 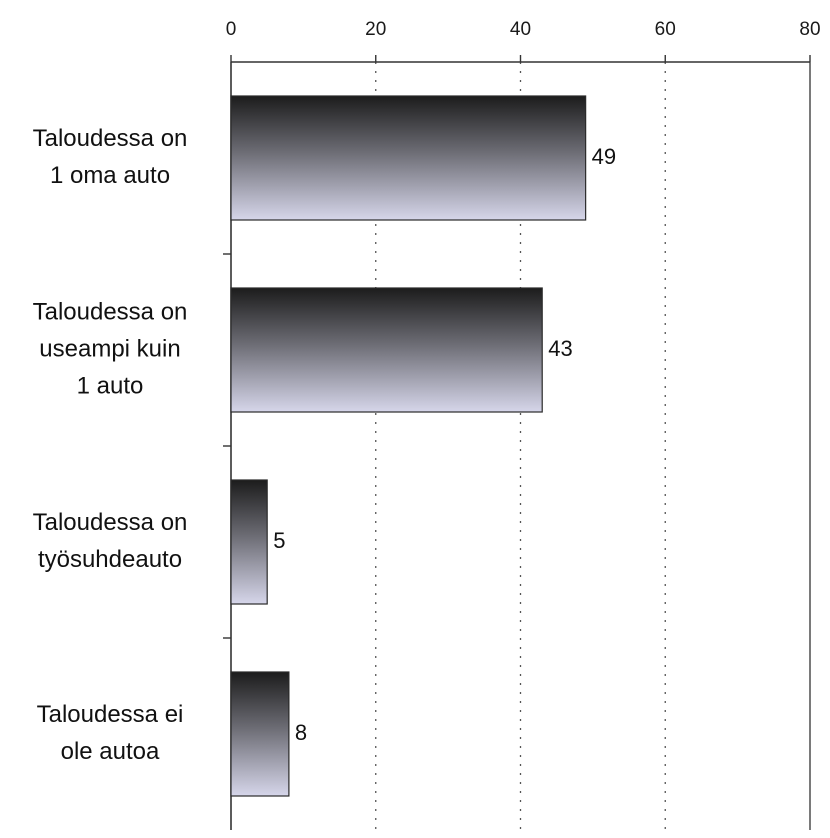 What do you see at coordinates (110, 385) in the screenshot?
I see `category-label-line: 1 auto` at bounding box center [110, 385].